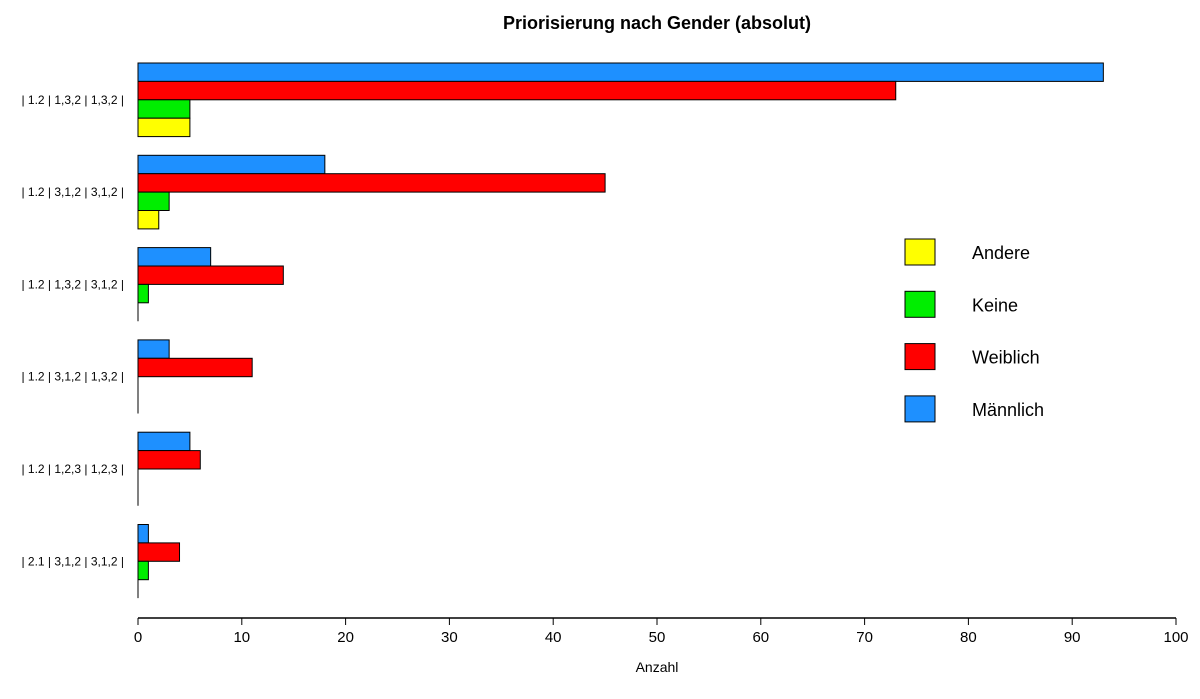 The height and width of the screenshot is (699, 1200). What do you see at coordinates (968, 637) in the screenshot?
I see `x-tick-label: 80` at bounding box center [968, 637].